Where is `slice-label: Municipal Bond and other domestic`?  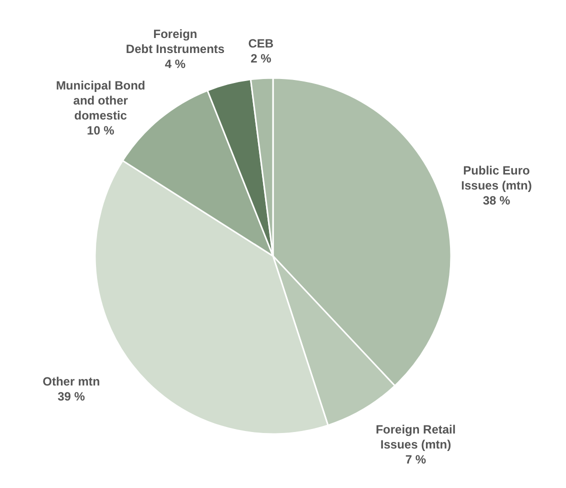
slice-label: Municipal Bond and other domestic is located at coordinates (101, 100).